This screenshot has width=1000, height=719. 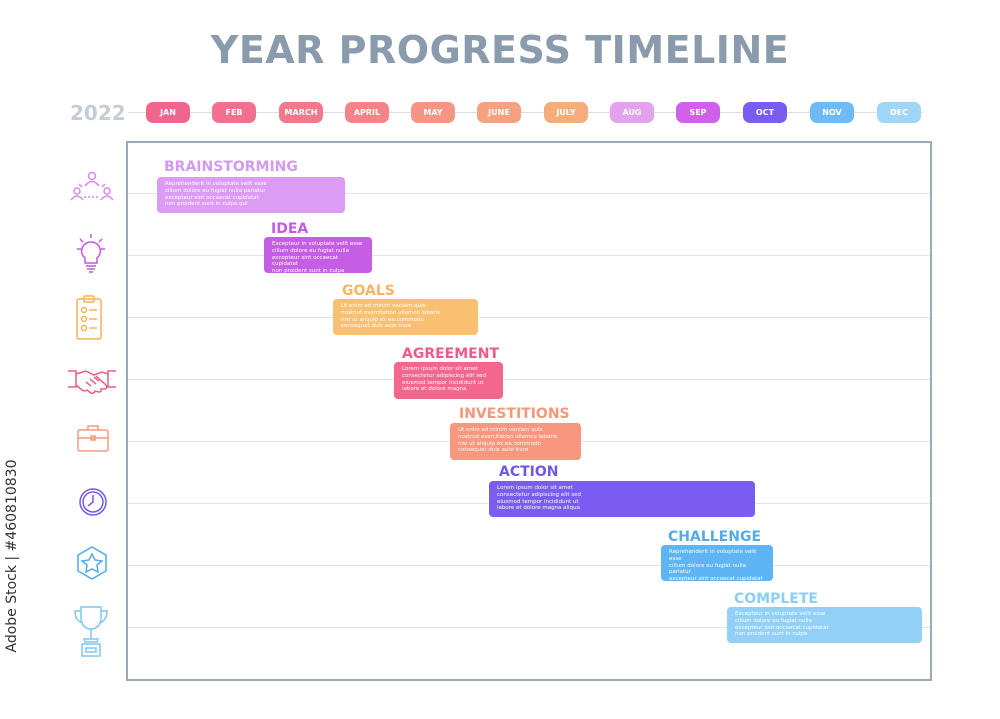 I want to click on month-dec: DEC, so click(x=899, y=112).